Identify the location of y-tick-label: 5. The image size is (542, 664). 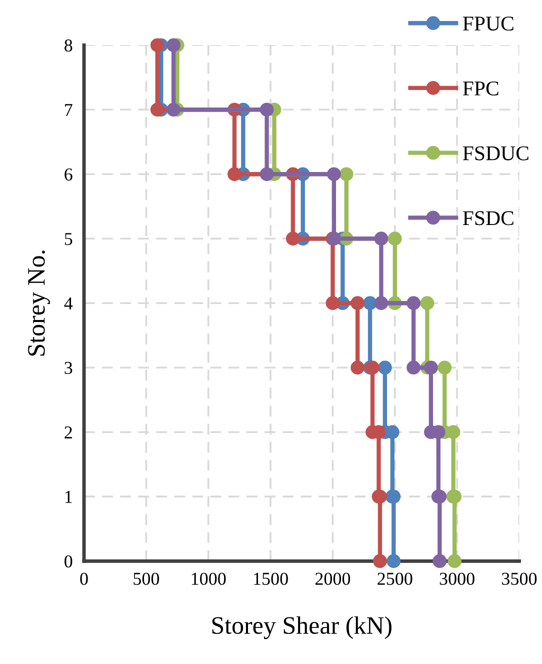
(68, 239).